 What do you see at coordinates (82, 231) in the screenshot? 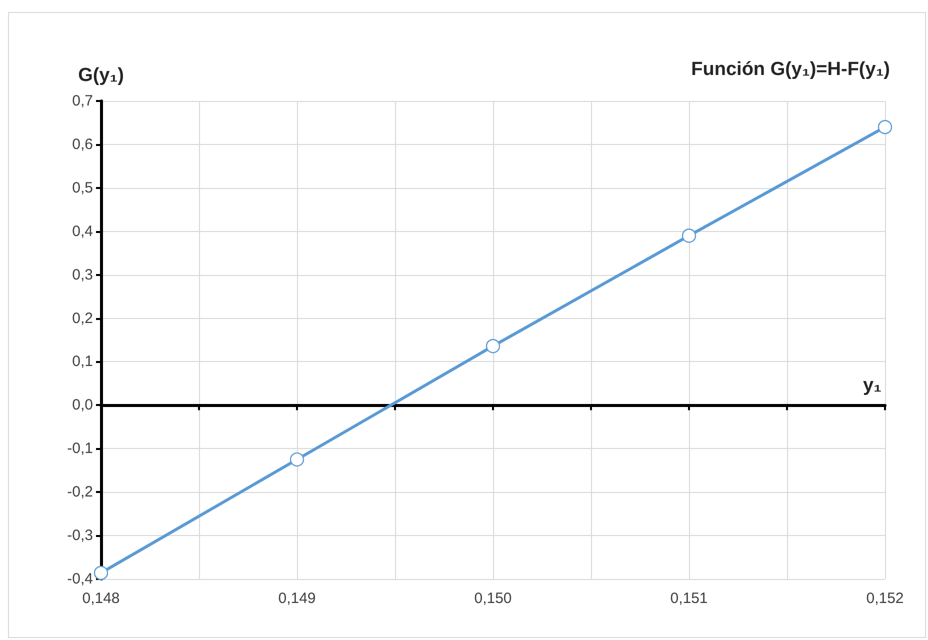
I see `y-tick-label: 0,4` at bounding box center [82, 231].